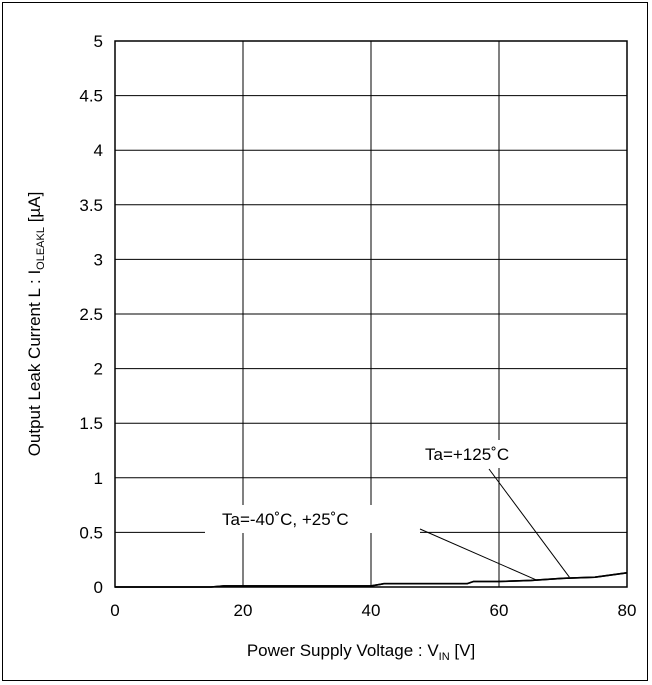 This screenshot has height=685, width=652. I want to click on y-tick-label: 0.5, so click(91, 532).